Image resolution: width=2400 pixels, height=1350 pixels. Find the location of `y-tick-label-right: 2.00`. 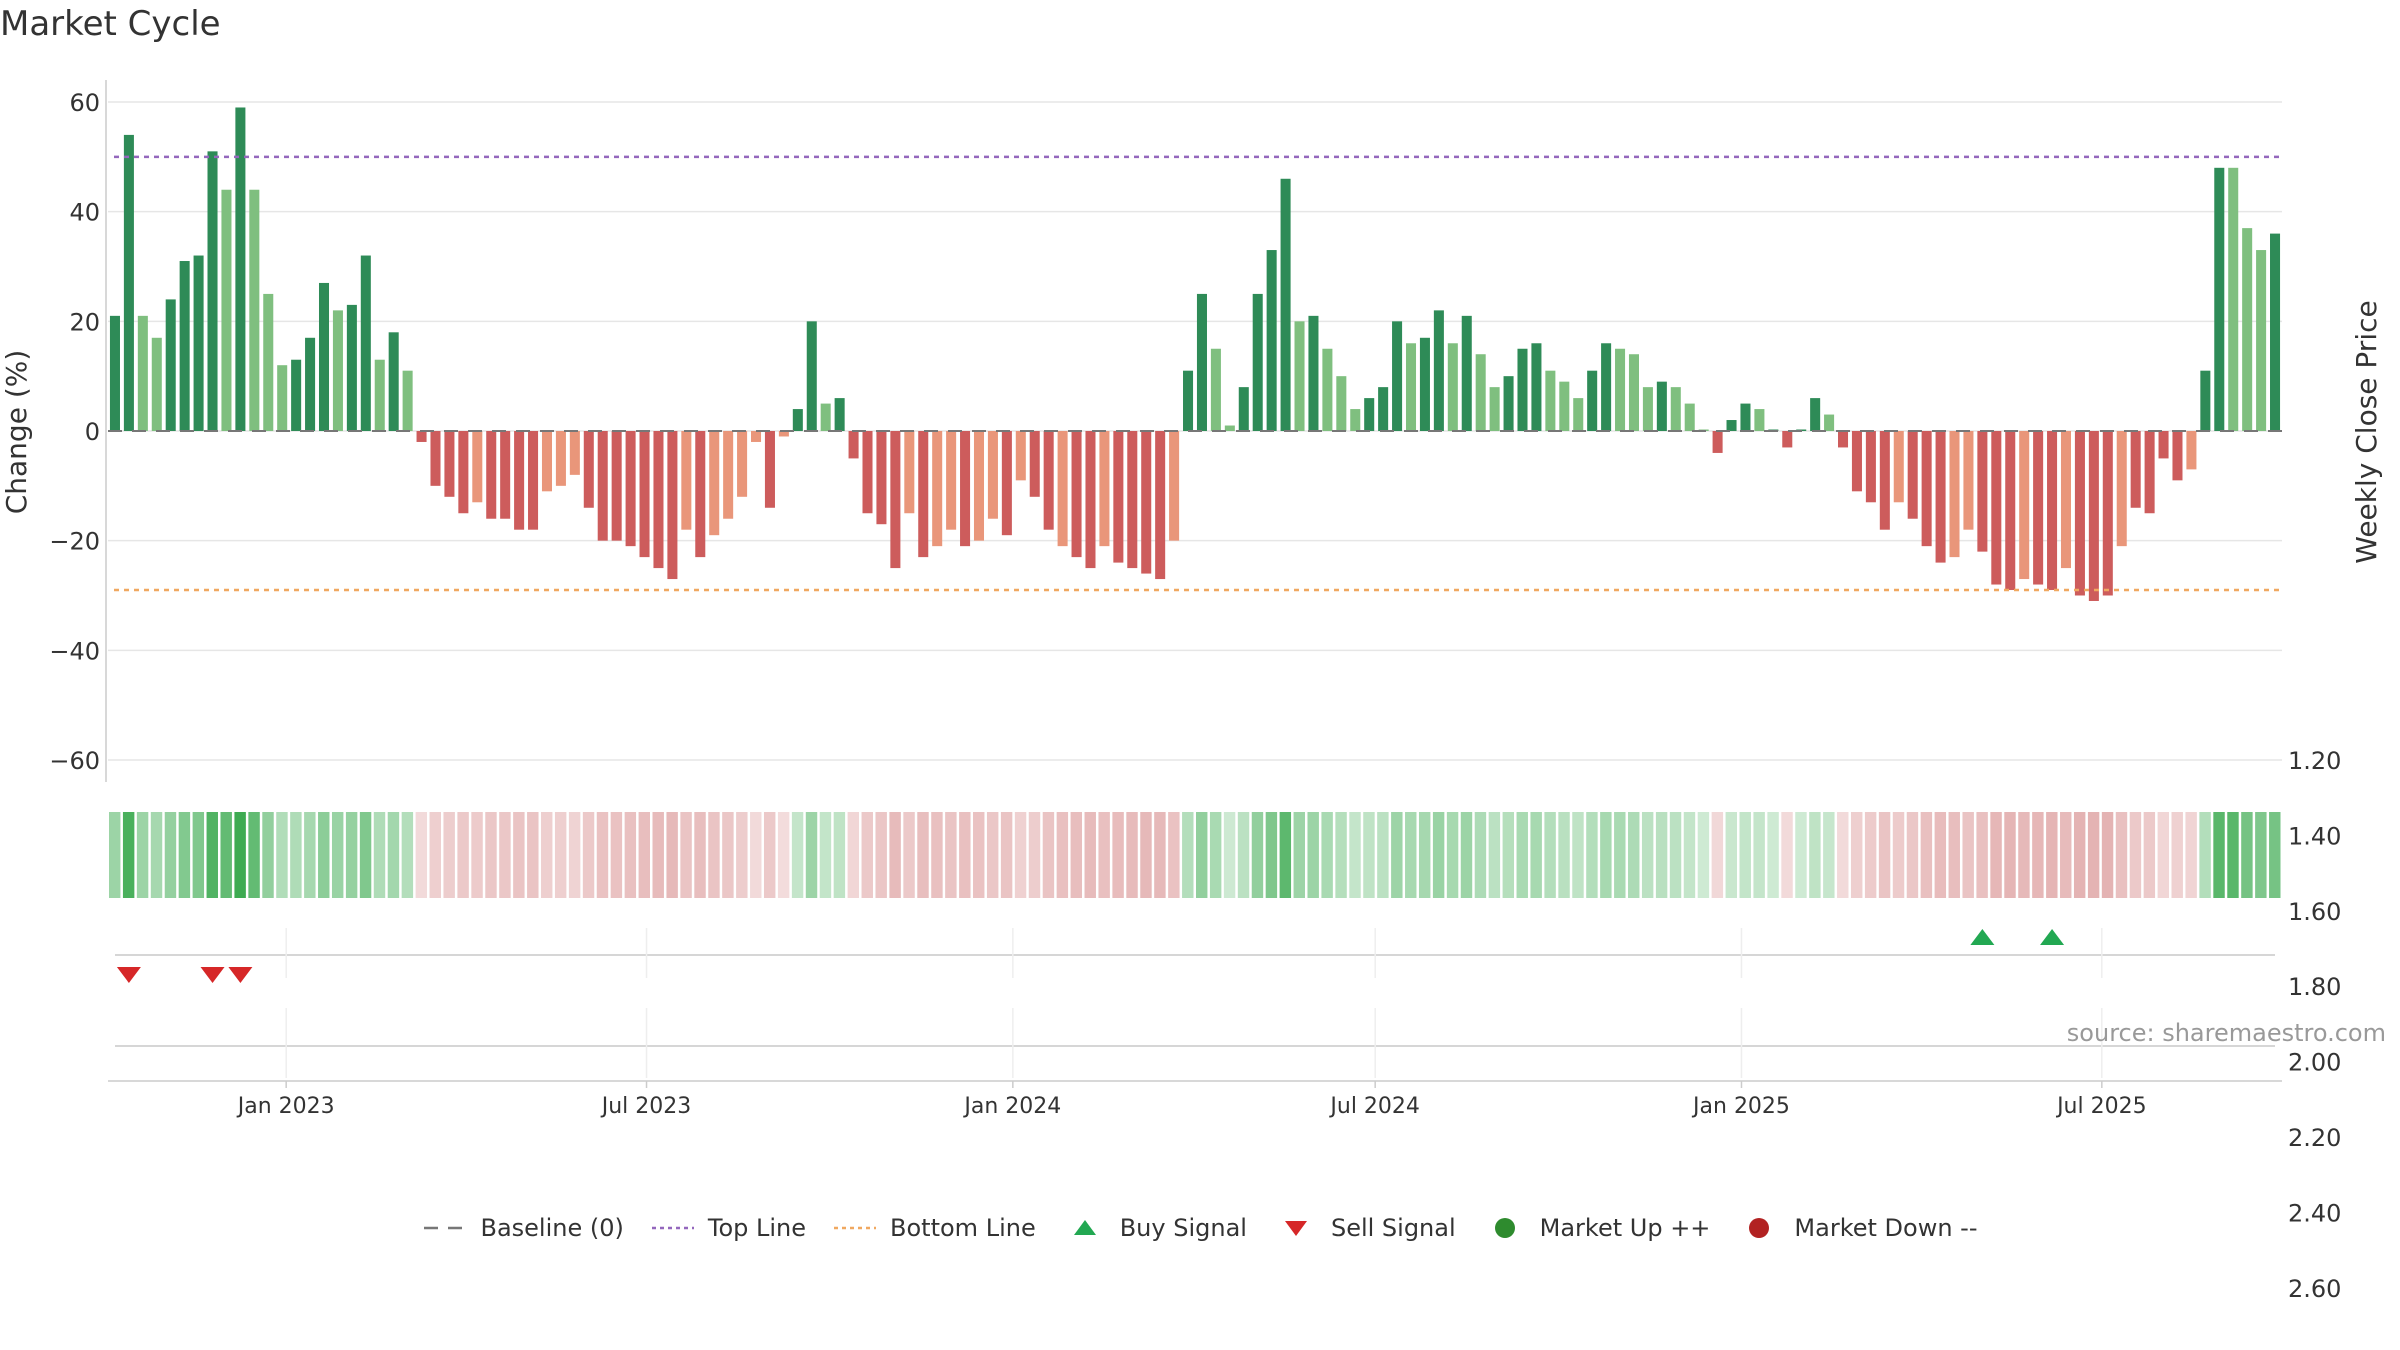

y-tick-label-right: 2.00 is located at coordinates (2314, 1063).